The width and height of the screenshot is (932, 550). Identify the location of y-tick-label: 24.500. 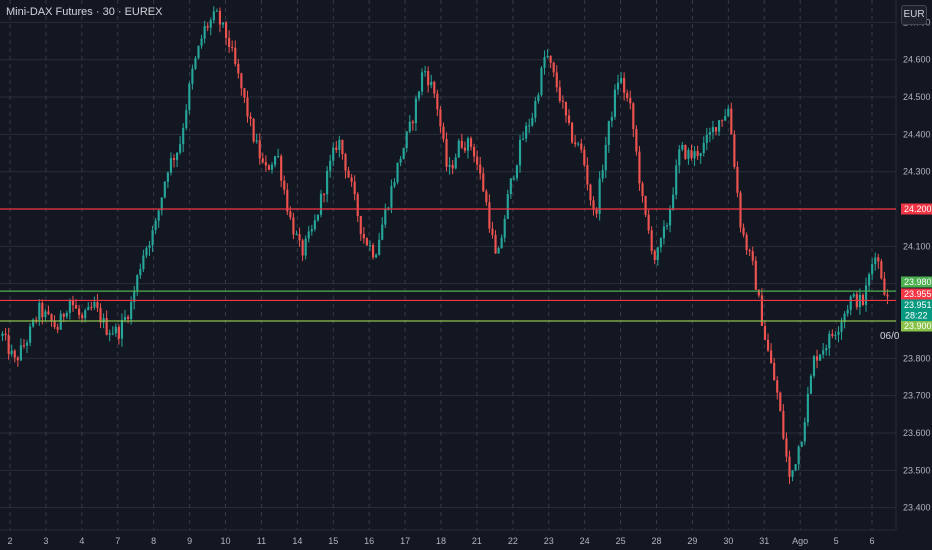
(917, 97).